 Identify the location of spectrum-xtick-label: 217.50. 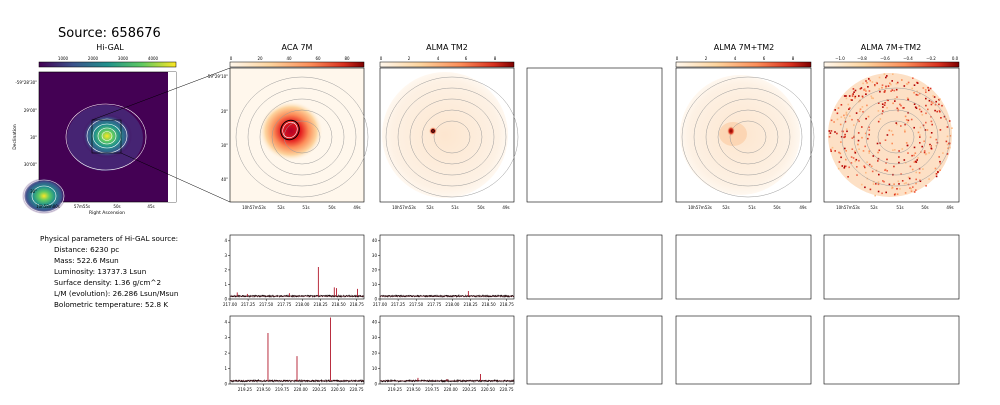
(266, 304).